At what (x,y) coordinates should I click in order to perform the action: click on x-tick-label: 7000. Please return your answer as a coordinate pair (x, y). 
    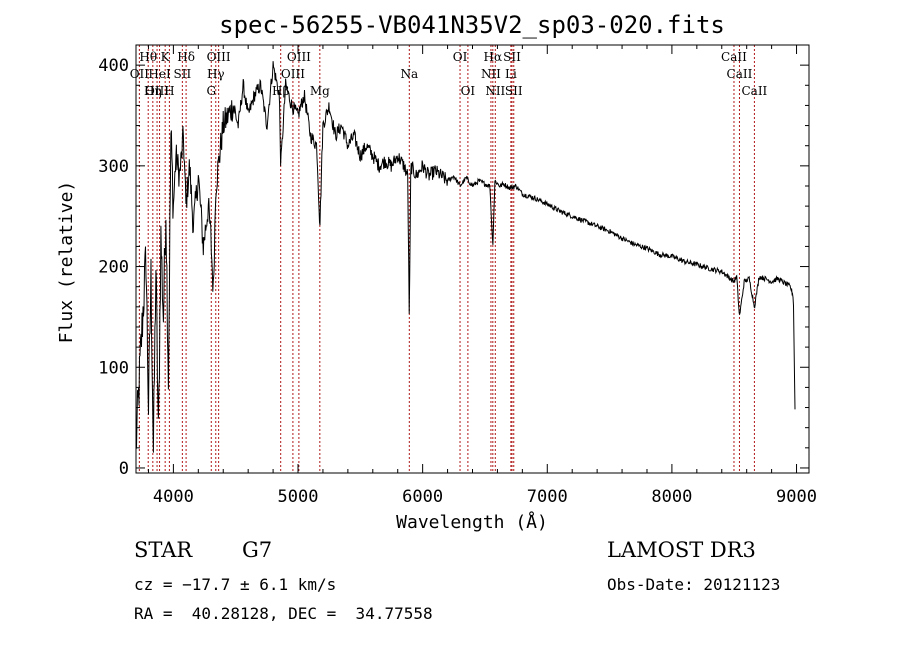
    Looking at the image, I should click on (547, 497).